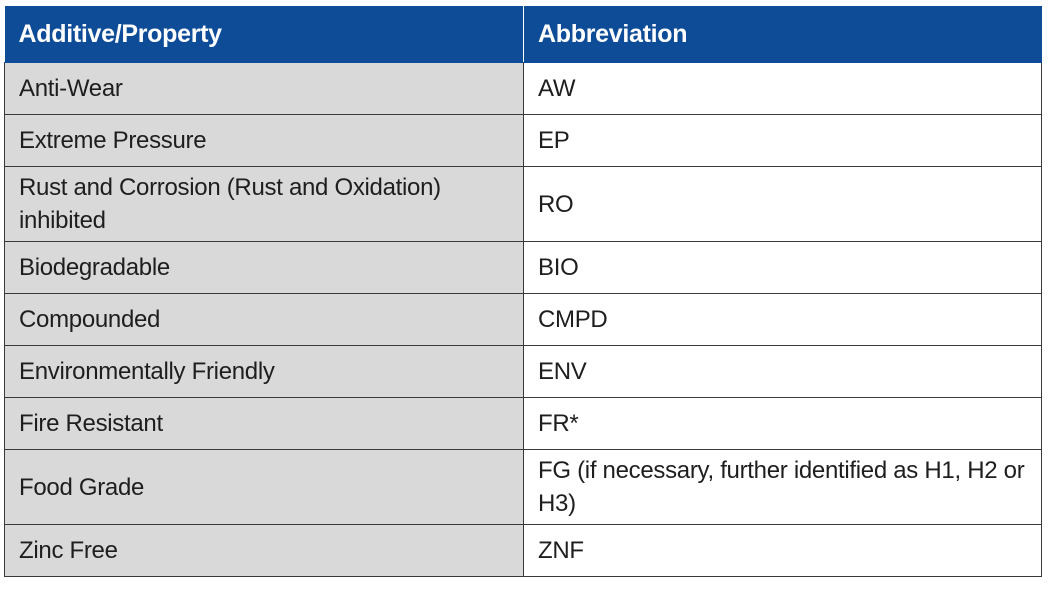 This screenshot has height=612, width=1048. What do you see at coordinates (782, 267) in the screenshot?
I see `abbreviation-cell: BIO` at bounding box center [782, 267].